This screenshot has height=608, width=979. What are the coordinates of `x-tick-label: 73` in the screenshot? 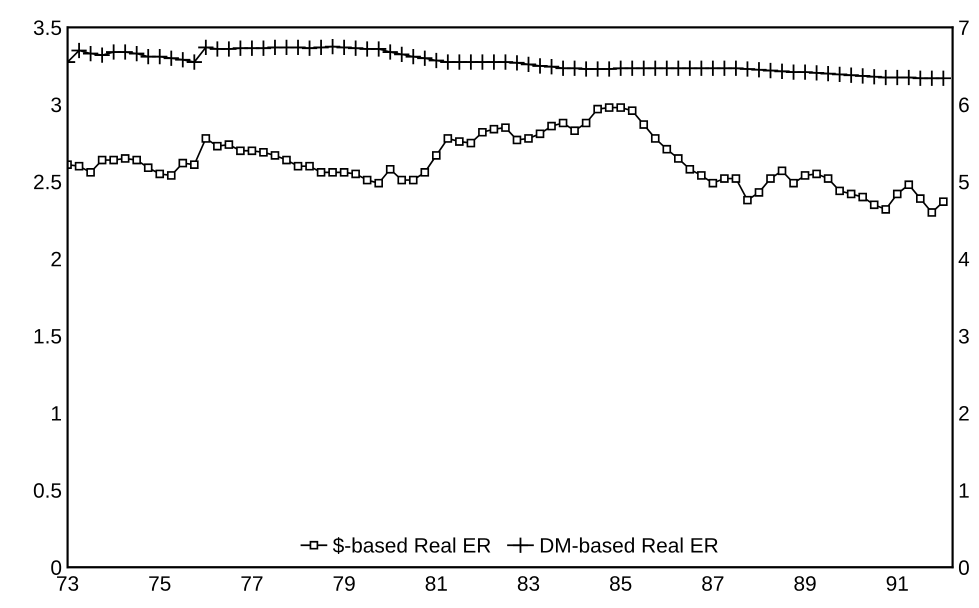 It's located at (67, 583).